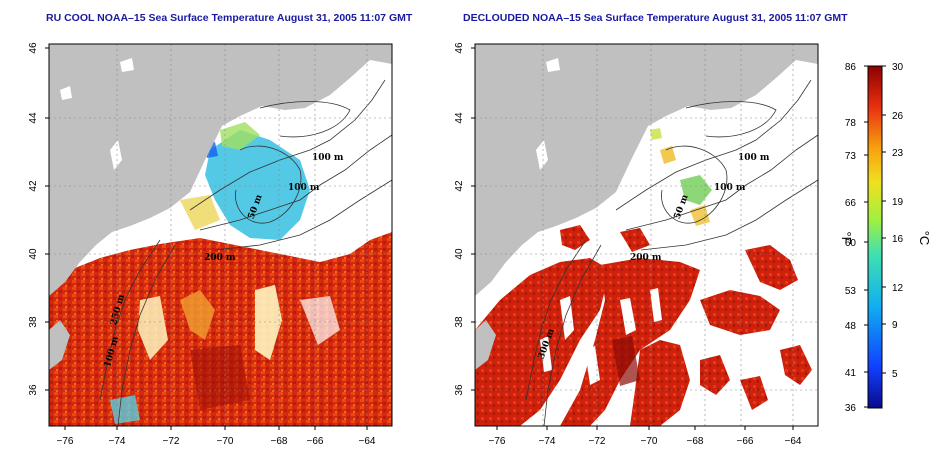  Describe the element at coordinates (851, 291) in the screenshot. I see `colorbar-f-tick: 53` at that location.